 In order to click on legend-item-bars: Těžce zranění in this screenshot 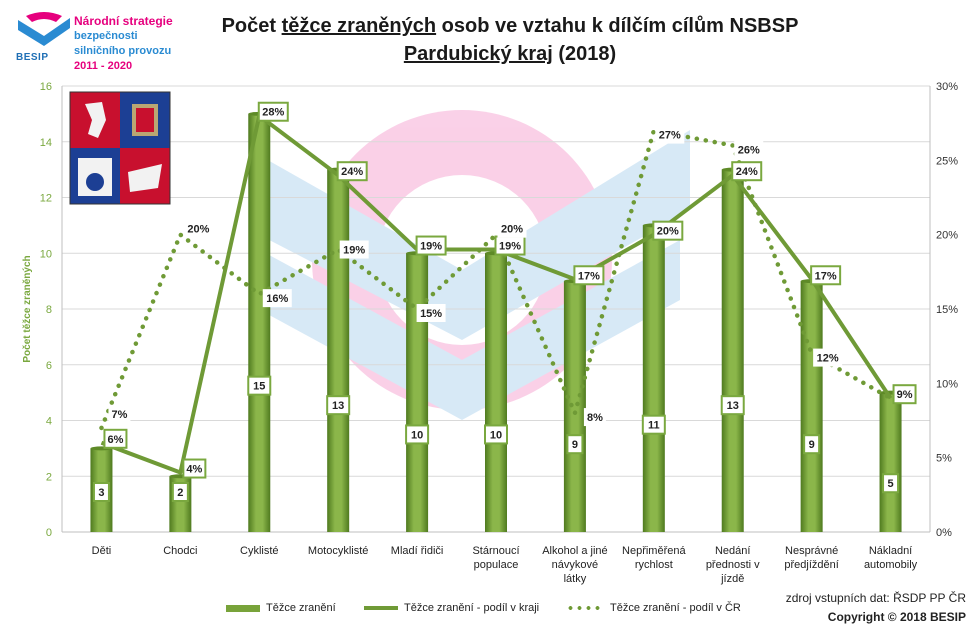, I will do `click(281, 608)`.